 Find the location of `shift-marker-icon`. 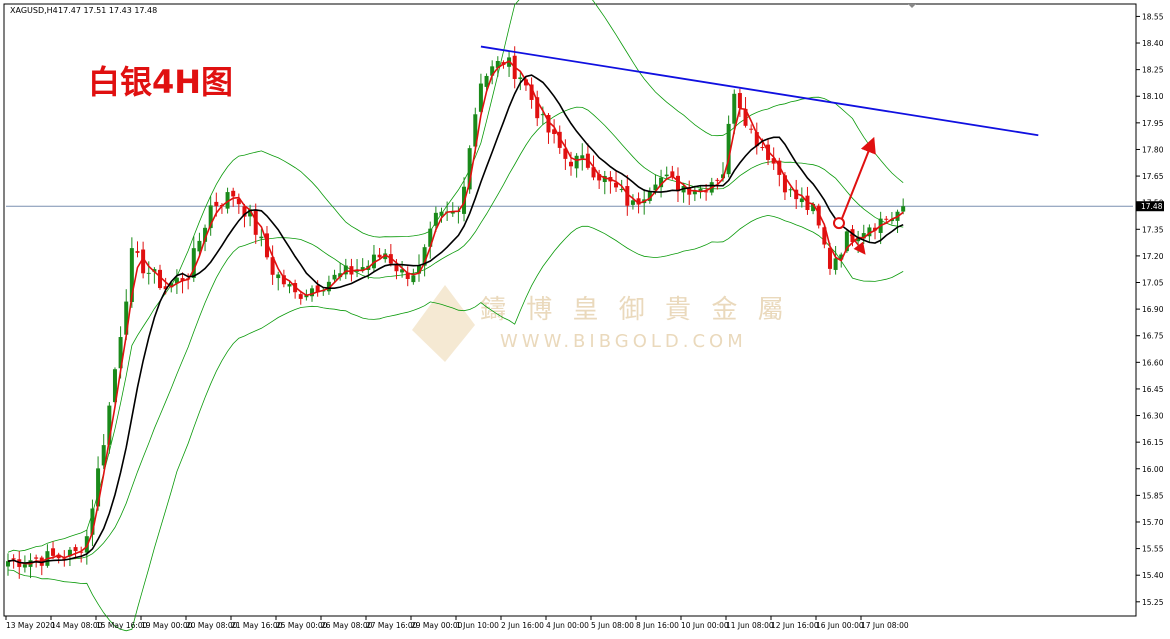

shift-marker-icon is located at coordinates (912, 6).